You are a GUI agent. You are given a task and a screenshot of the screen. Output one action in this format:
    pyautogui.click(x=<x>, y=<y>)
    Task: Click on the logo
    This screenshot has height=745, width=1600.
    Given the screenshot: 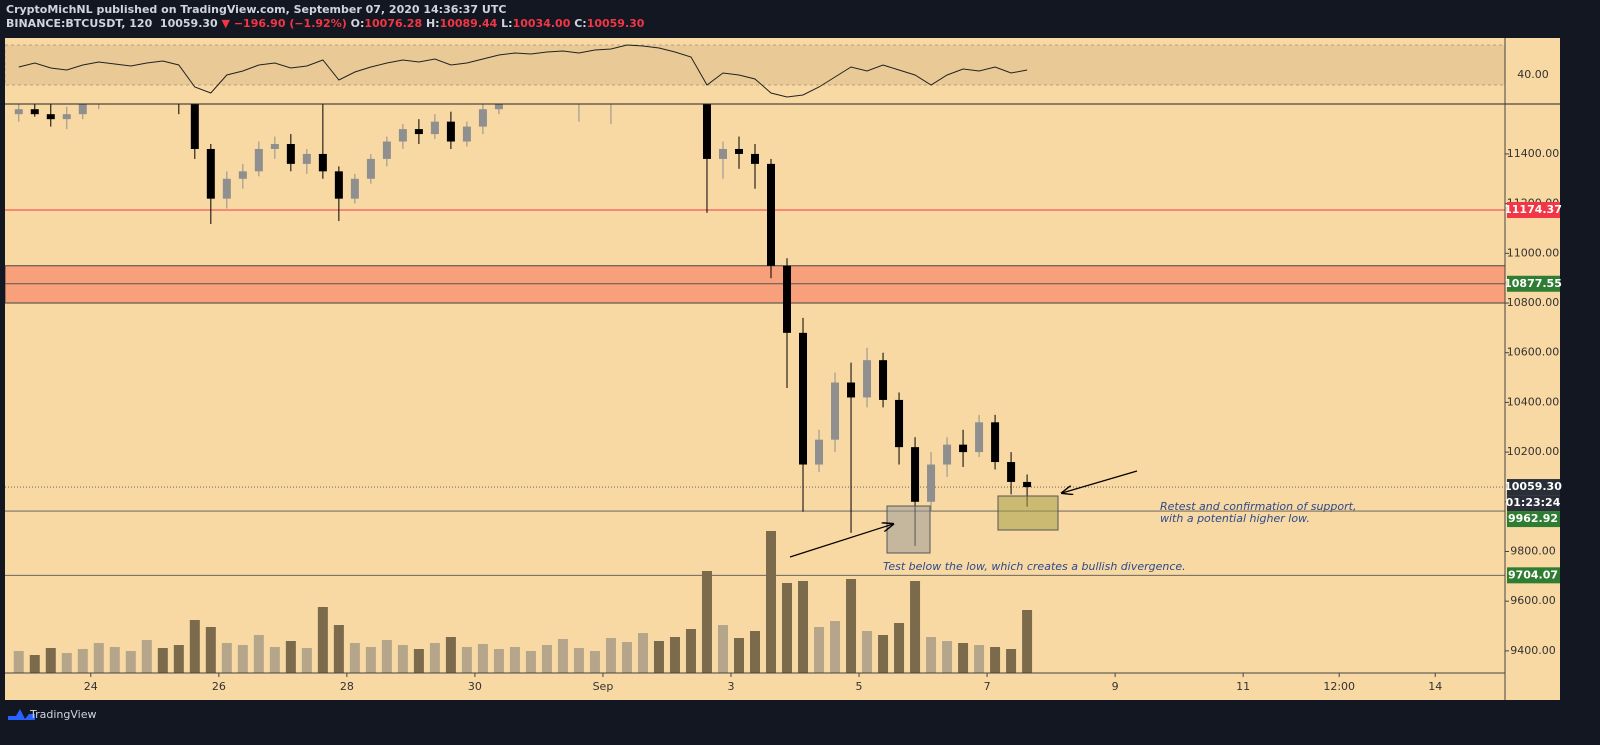 What is the action you would take?
    pyautogui.click(x=21, y=714)
    